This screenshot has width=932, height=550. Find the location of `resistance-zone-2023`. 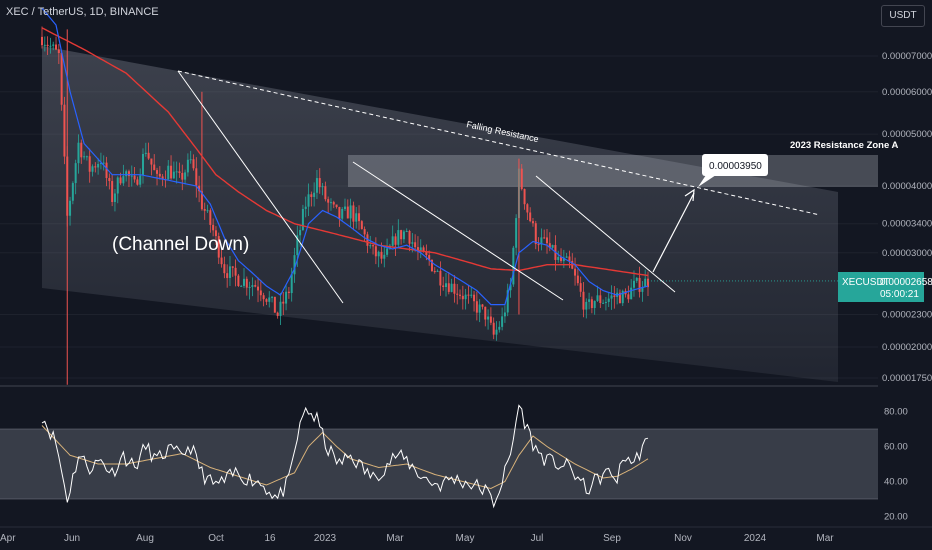

resistance-zone-2023 is located at coordinates (613, 171).